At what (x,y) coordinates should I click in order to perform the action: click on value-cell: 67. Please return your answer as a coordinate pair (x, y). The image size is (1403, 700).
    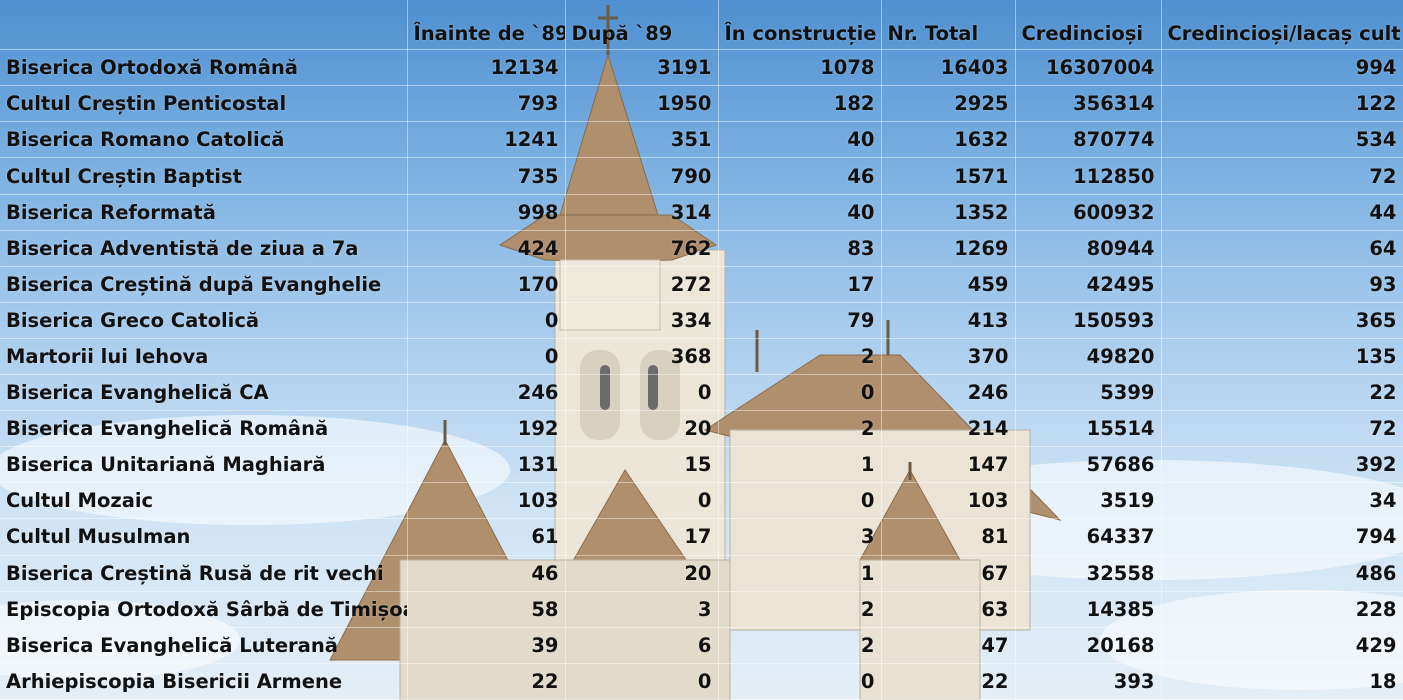
    Looking at the image, I should click on (948, 573).